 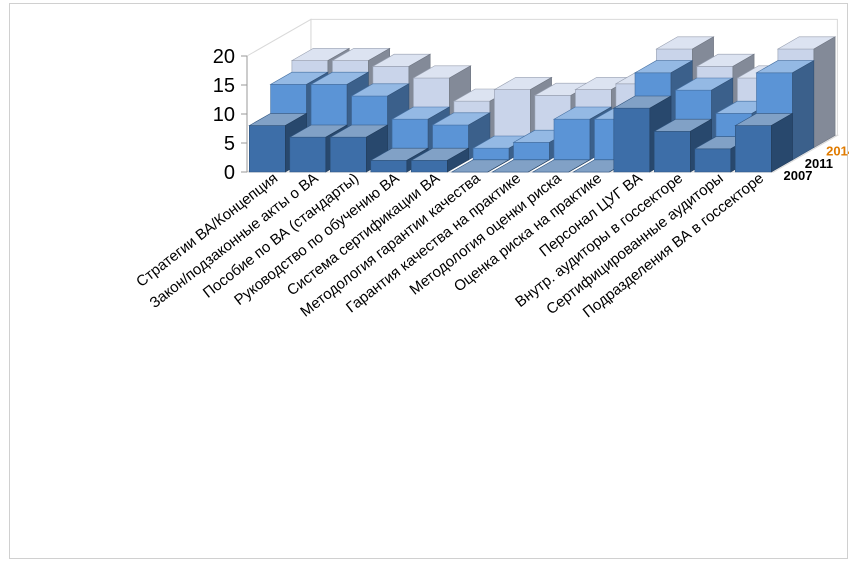 I want to click on series-label-2007: 2007, so click(x=798, y=175).